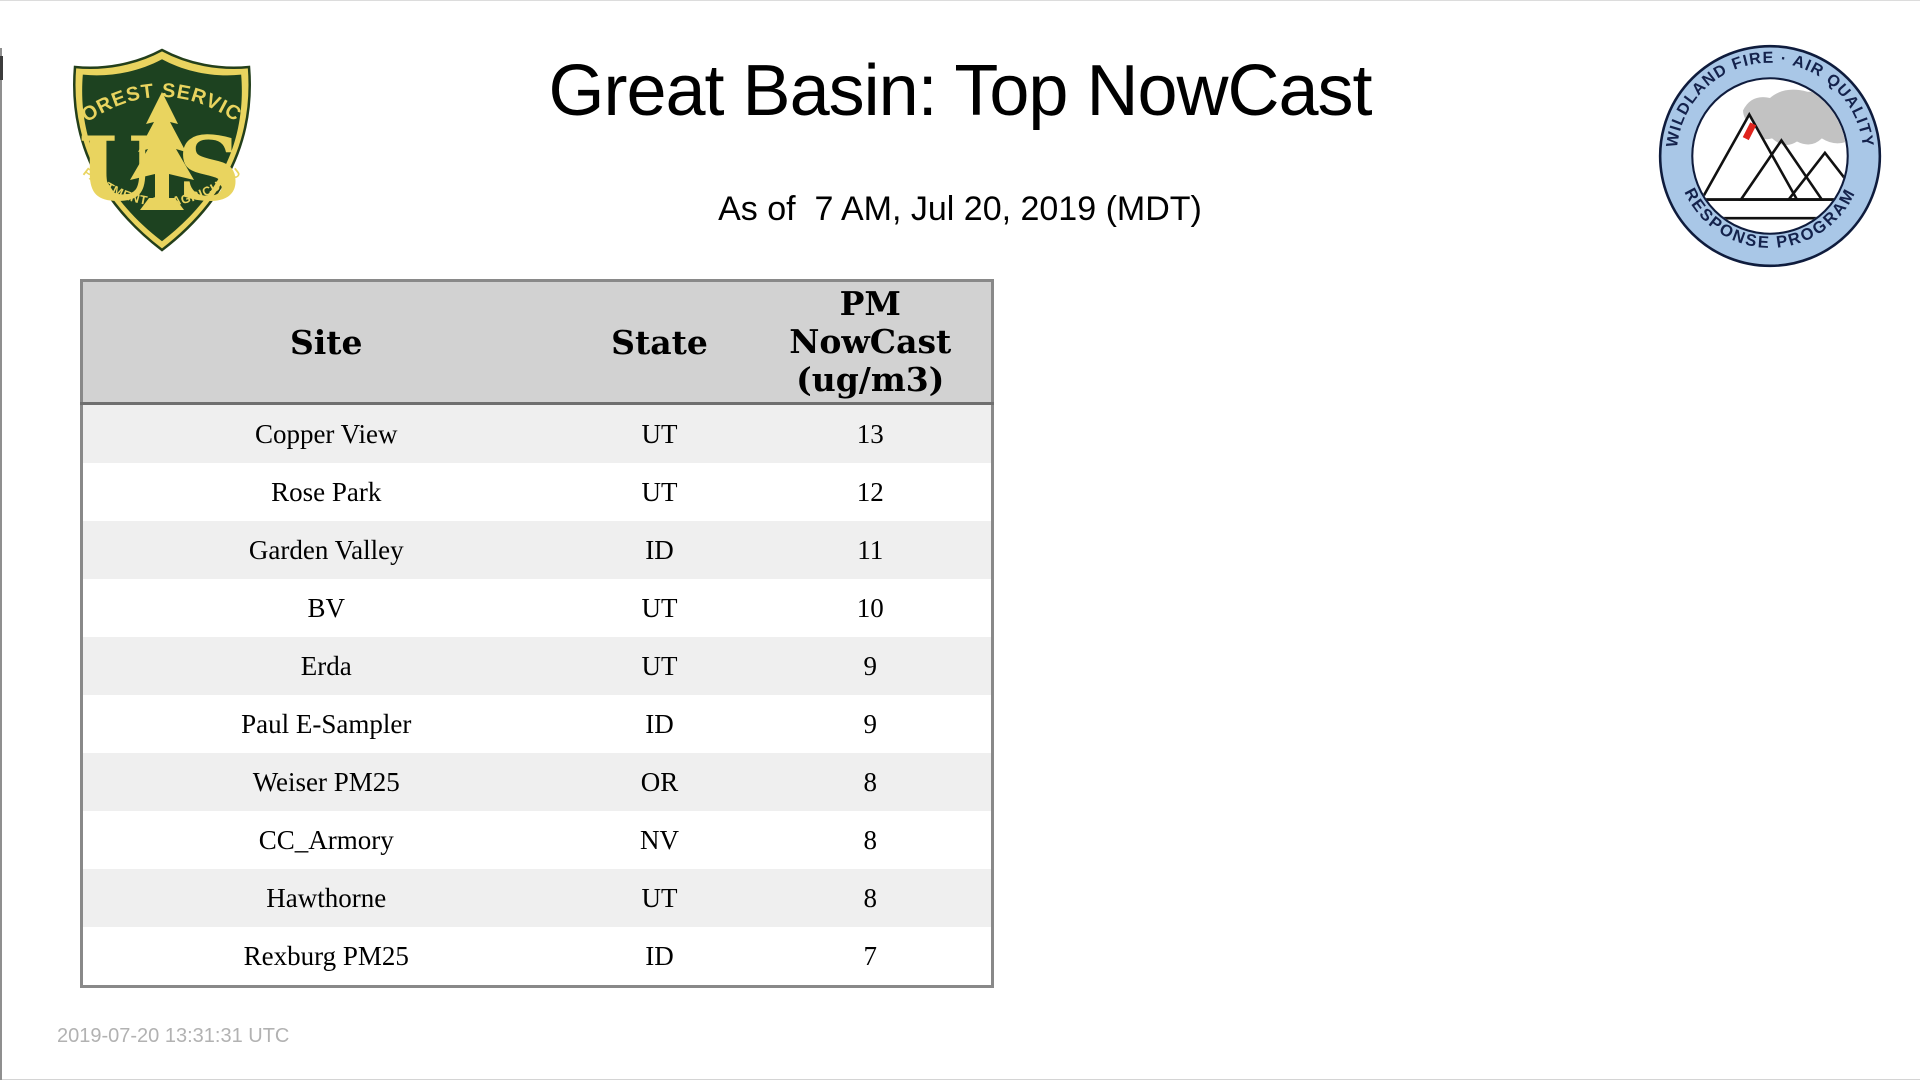 The height and width of the screenshot is (1080, 1920). I want to click on col-header-state: State, so click(659, 342).